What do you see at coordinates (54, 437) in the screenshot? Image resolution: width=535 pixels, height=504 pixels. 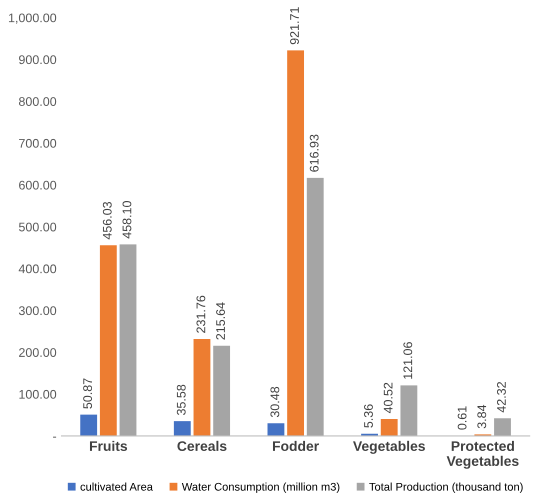 I see `y-tick-label: -` at bounding box center [54, 437].